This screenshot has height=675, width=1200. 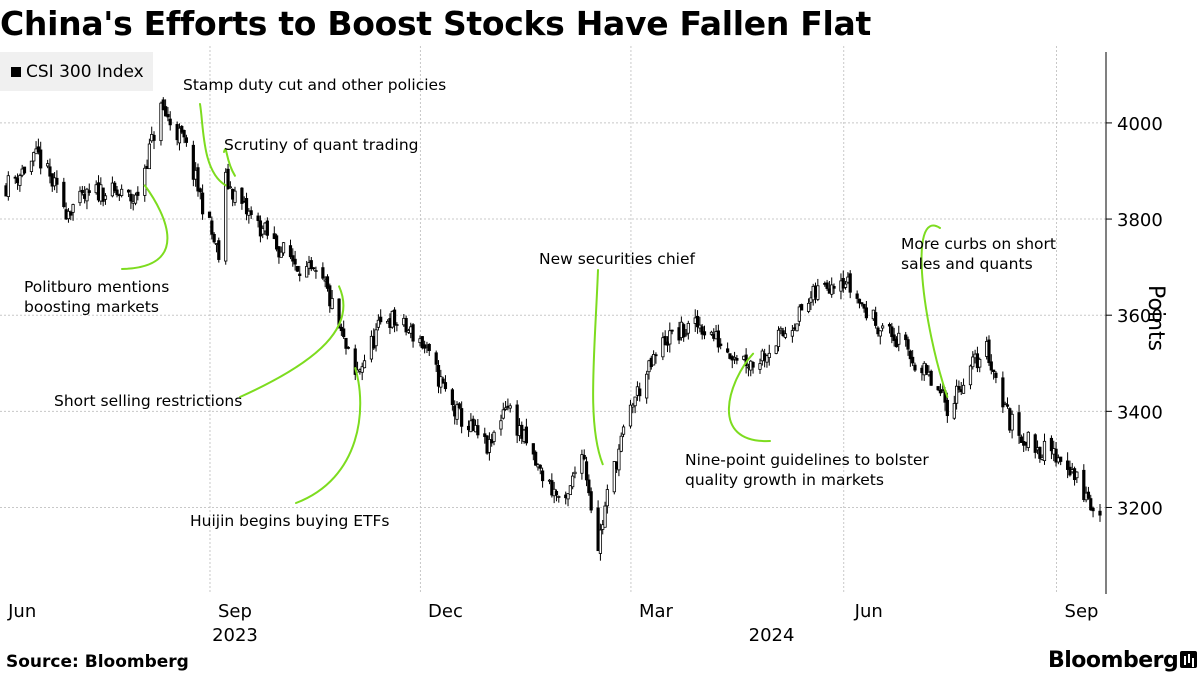 What do you see at coordinates (868, 611) in the screenshot?
I see `x-tick-label-jun-4: Jun` at bounding box center [868, 611].